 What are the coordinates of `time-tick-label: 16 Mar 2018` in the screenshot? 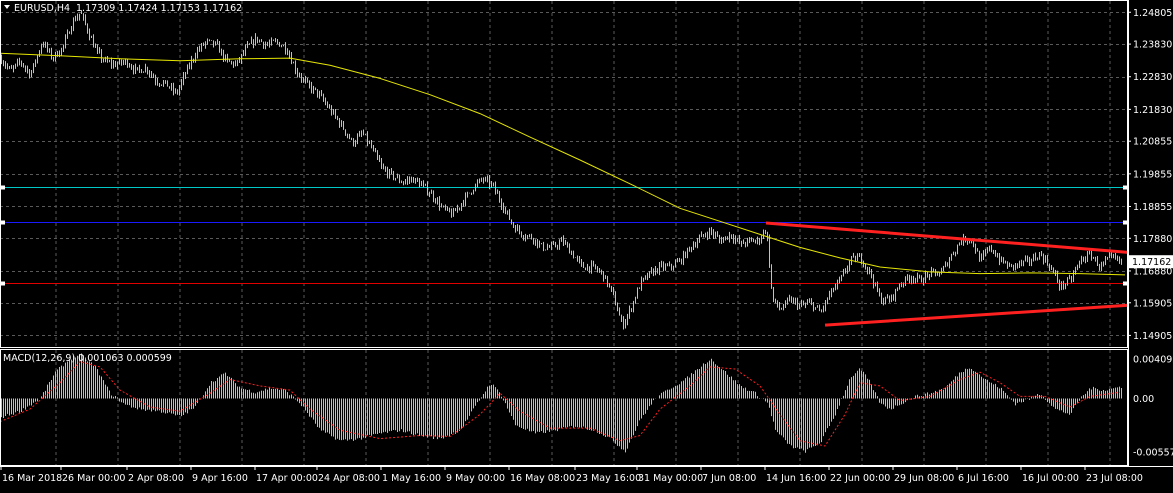 It's located at (32, 478).